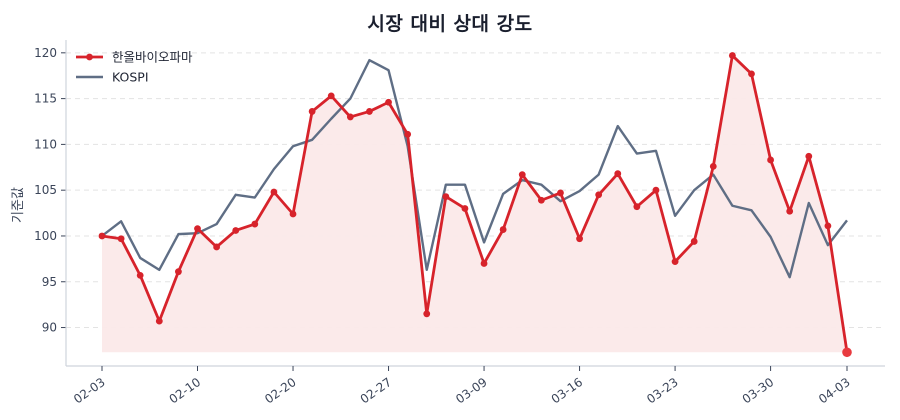 This screenshot has width=900, height=420. Describe the element at coordinates (49, 328) in the screenshot. I see `y-tick-label: 90` at that location.